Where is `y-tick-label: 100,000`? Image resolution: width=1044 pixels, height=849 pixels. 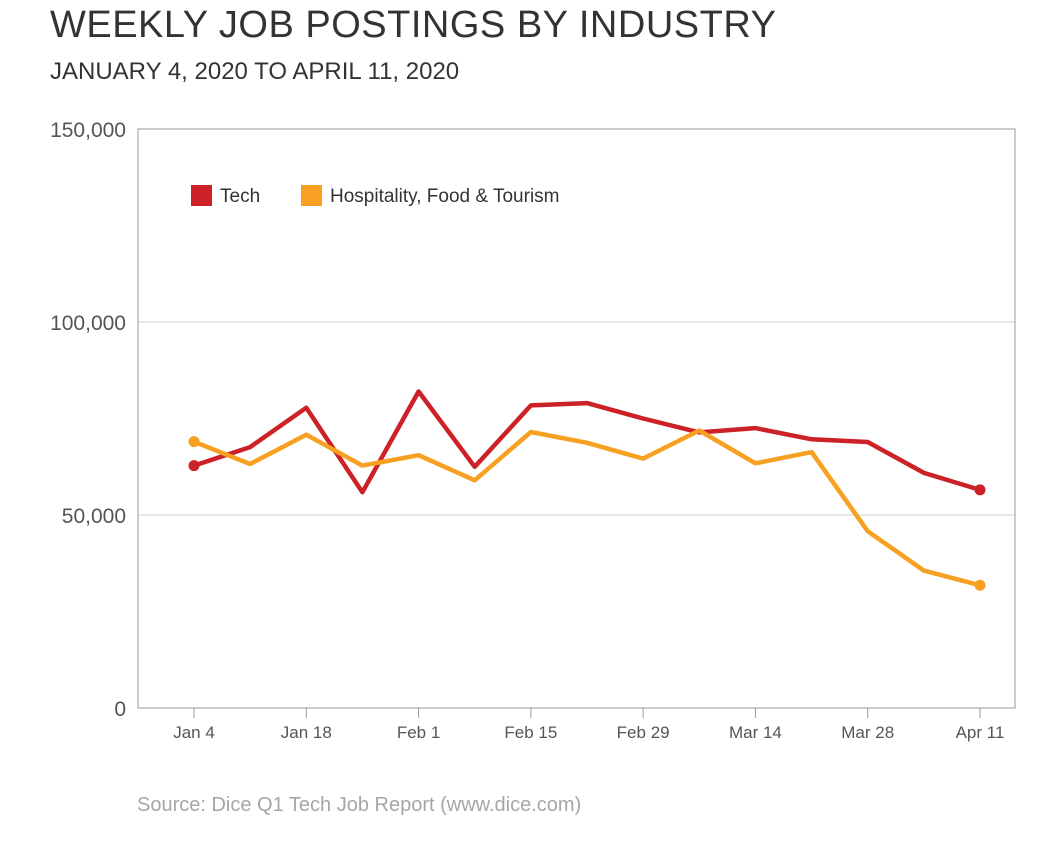
y-tick-label: 100,000 is located at coordinates (88, 323).